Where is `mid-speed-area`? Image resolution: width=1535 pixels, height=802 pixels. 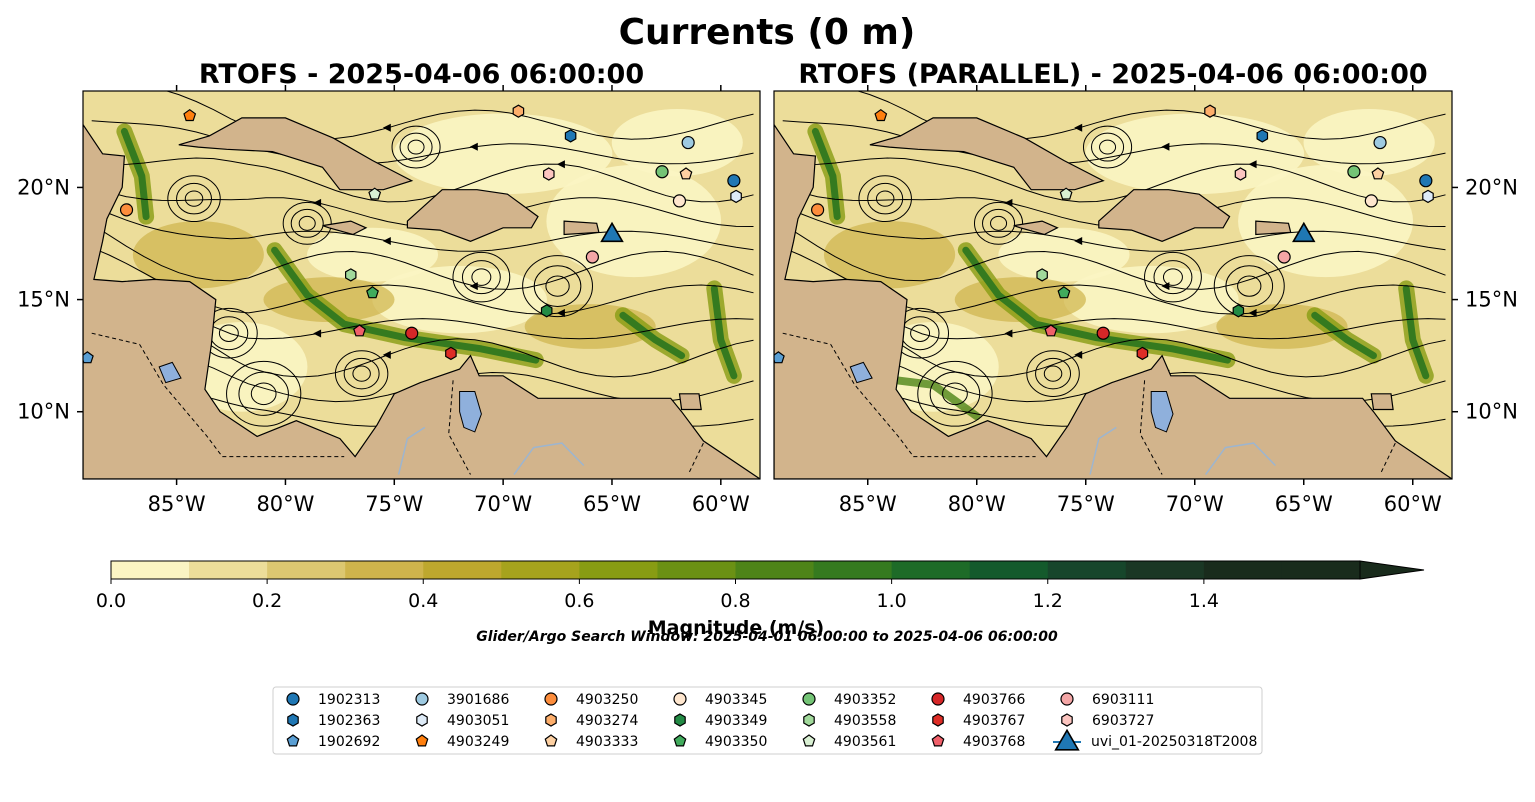 mid-speed-area is located at coordinates (889, 255).